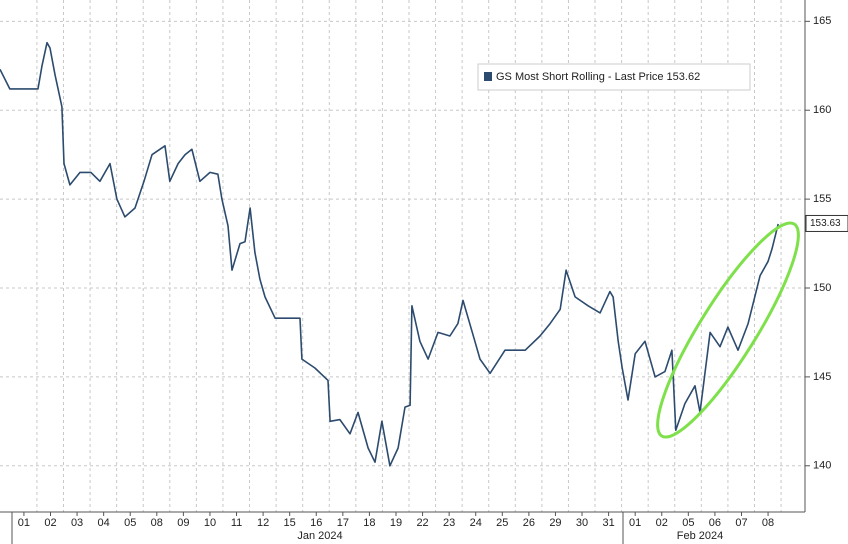 The width and height of the screenshot is (848, 544). What do you see at coordinates (104, 523) in the screenshot?
I see `x-tick-label: 04` at bounding box center [104, 523].